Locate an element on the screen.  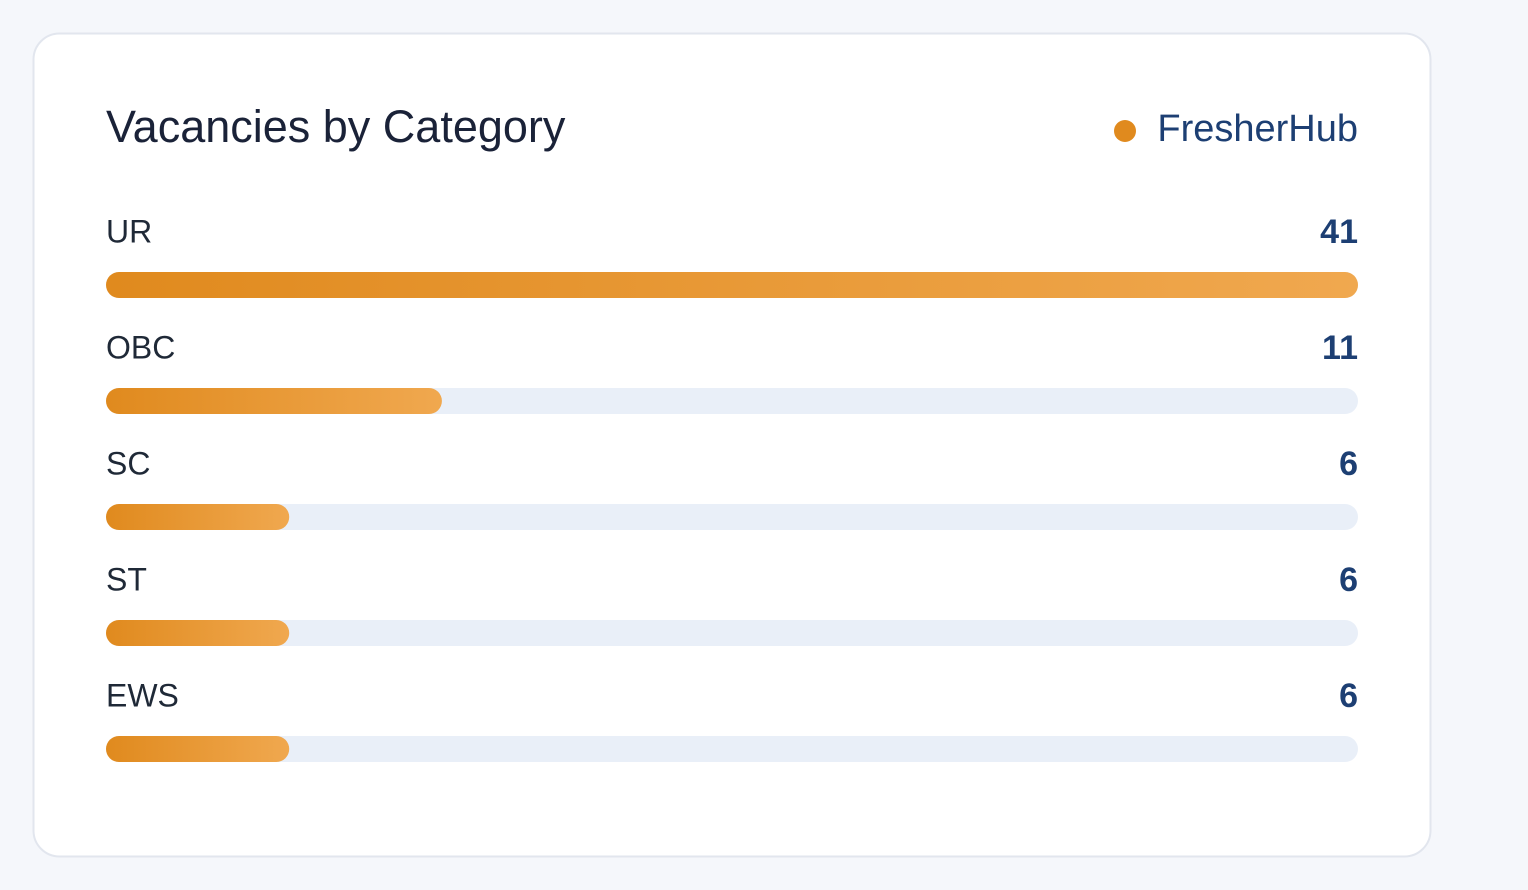
category-label: OBC is located at coordinates (140, 347).